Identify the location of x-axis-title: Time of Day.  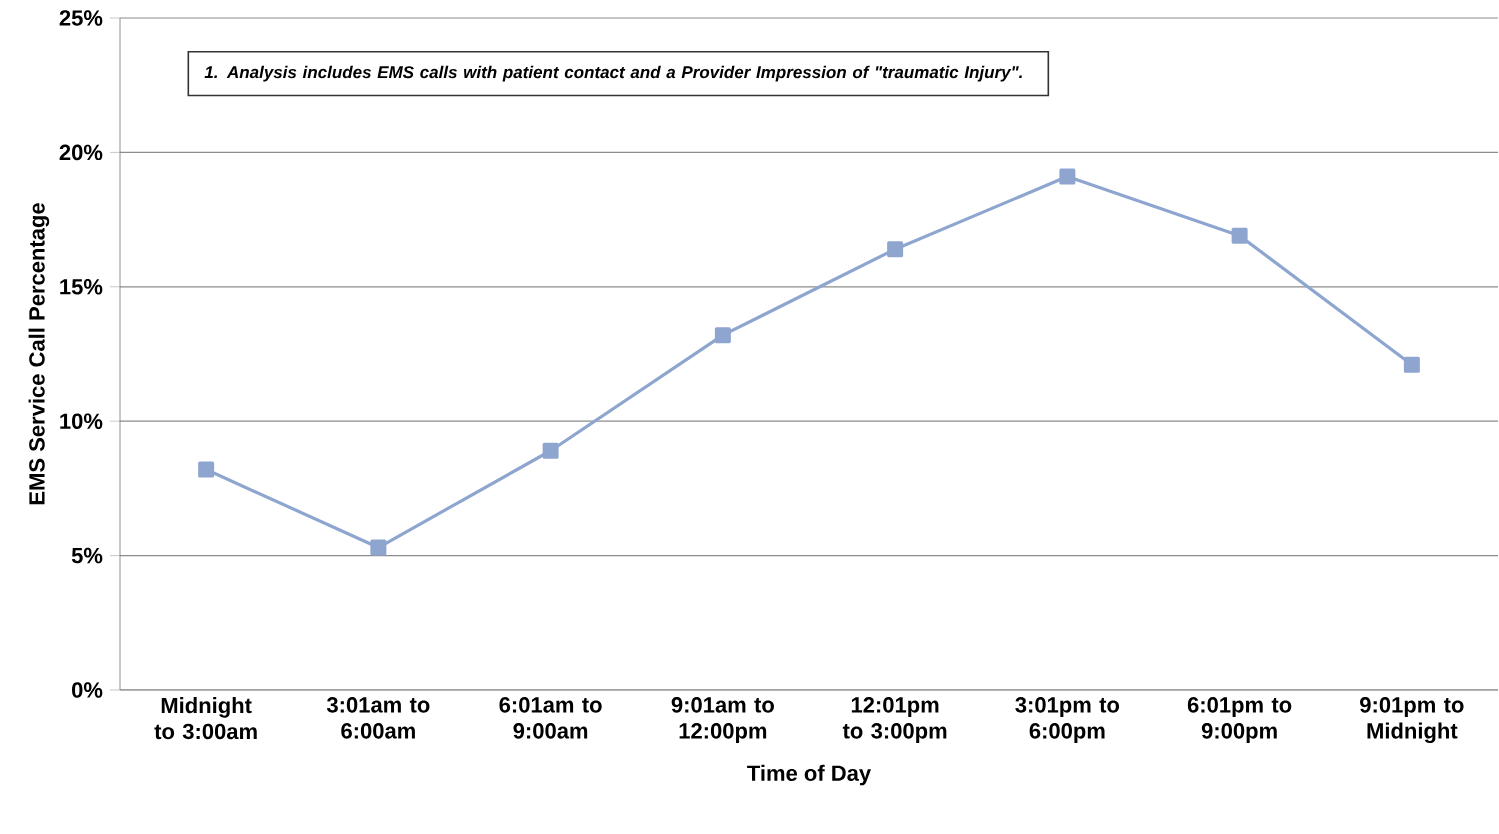
(809, 775).